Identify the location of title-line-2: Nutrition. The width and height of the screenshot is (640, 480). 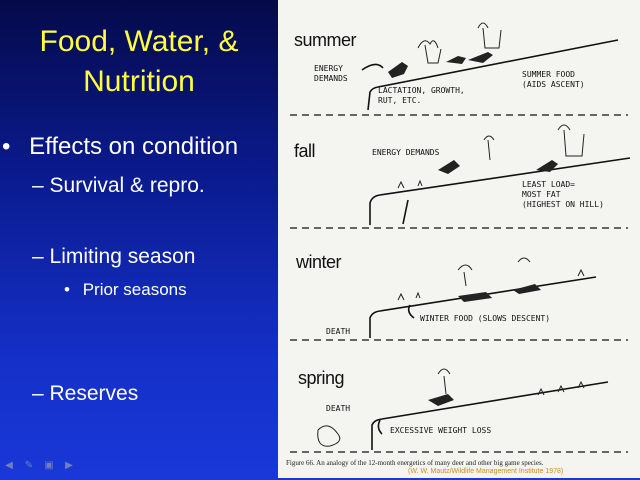
(139, 81).